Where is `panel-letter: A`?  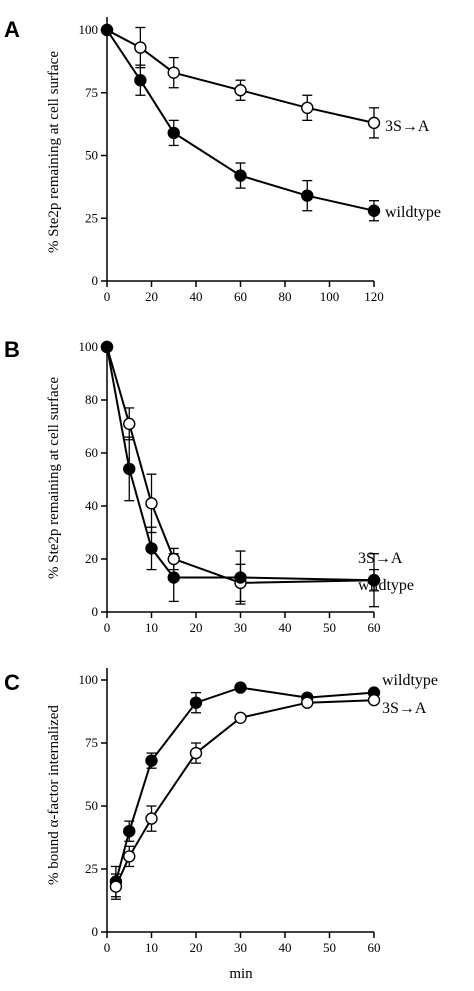
panel-letter: A is located at coordinates (12, 29).